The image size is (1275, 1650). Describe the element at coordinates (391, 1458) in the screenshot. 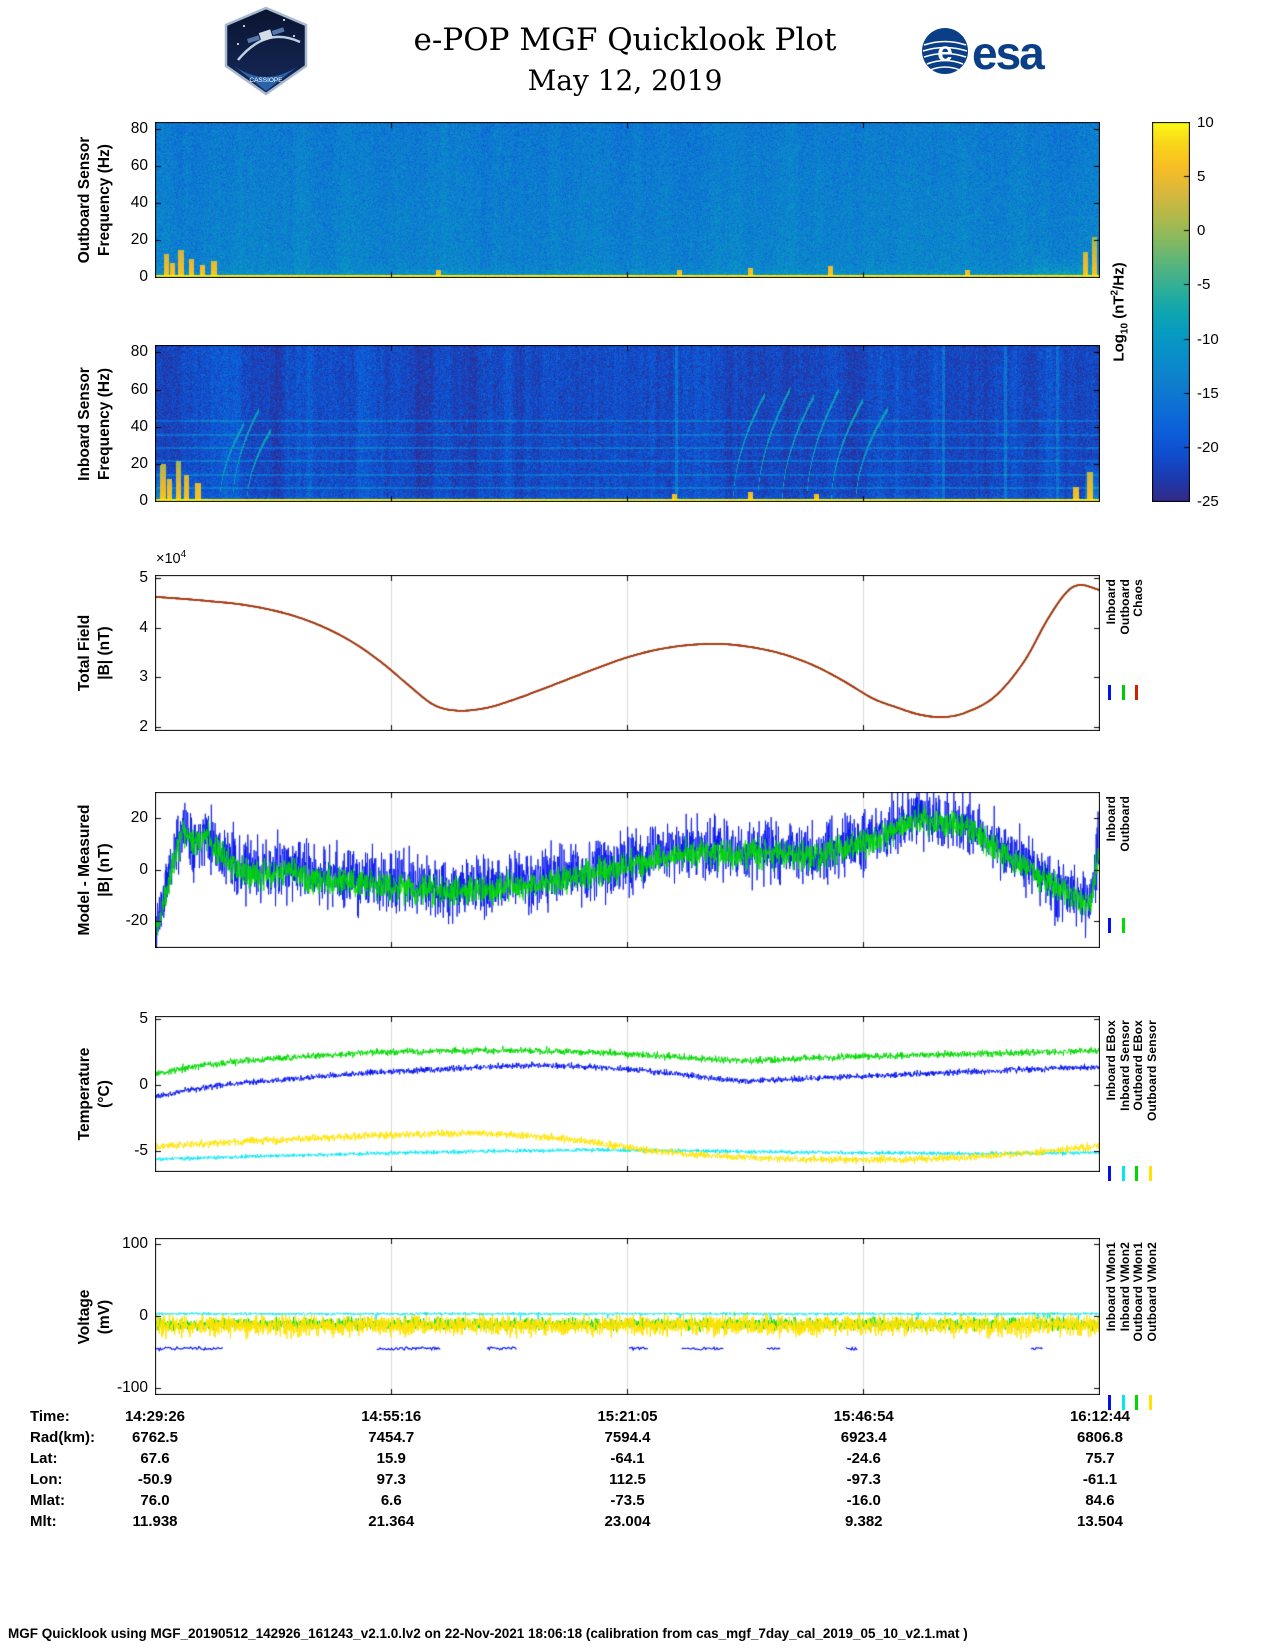

I see `axis-row-value: 15.9` at that location.